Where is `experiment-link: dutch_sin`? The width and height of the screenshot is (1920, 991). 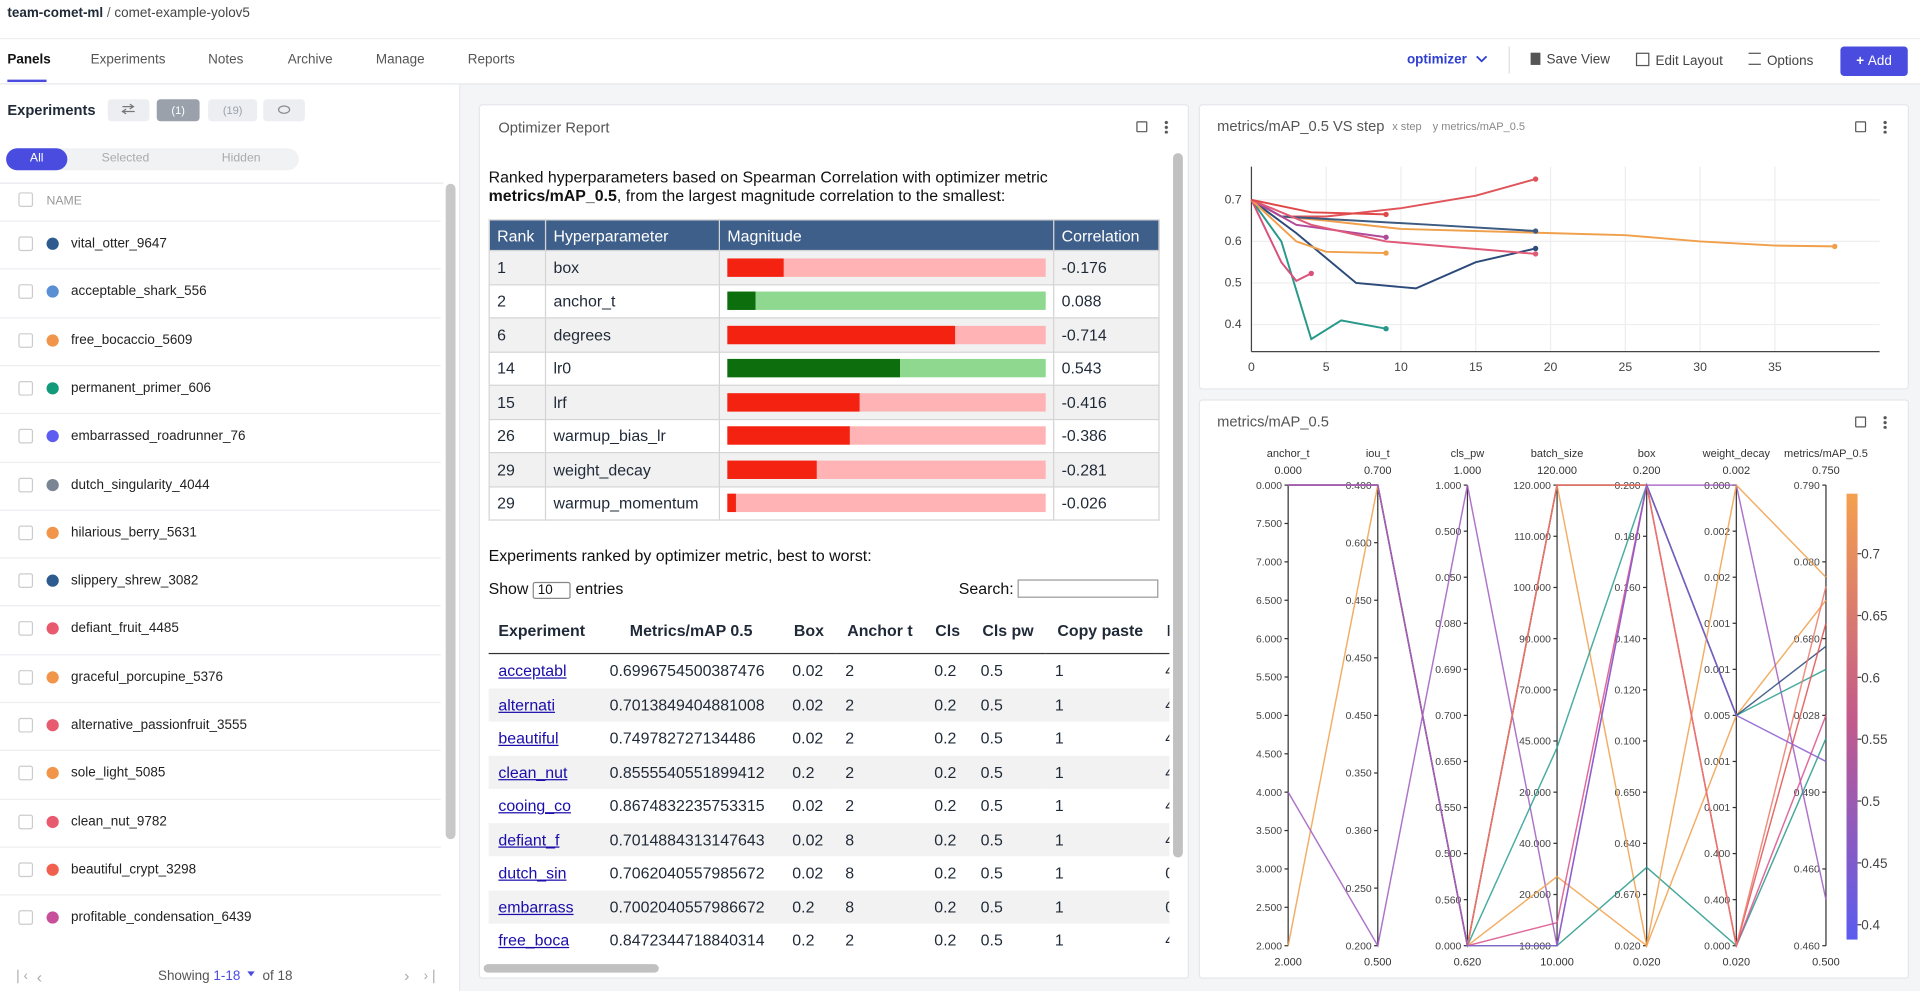
experiment-link: dutch_sin is located at coordinates (532, 873).